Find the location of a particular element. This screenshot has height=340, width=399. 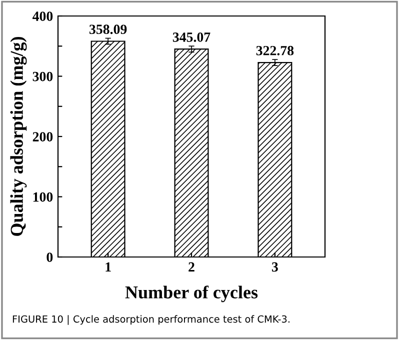

data-label: 358.09 is located at coordinates (108, 29).